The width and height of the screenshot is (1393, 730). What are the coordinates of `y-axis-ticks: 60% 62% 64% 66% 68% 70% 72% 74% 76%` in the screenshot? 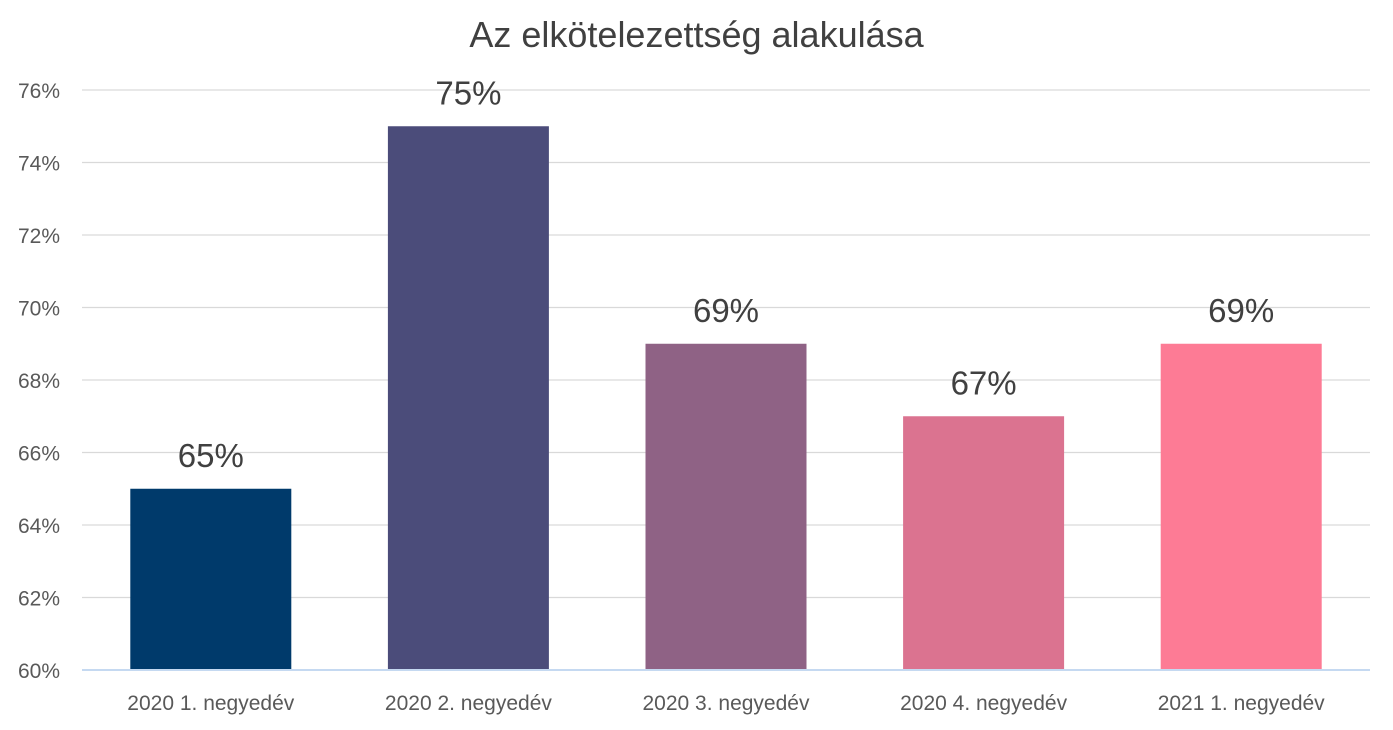 It's located at (39, 381).